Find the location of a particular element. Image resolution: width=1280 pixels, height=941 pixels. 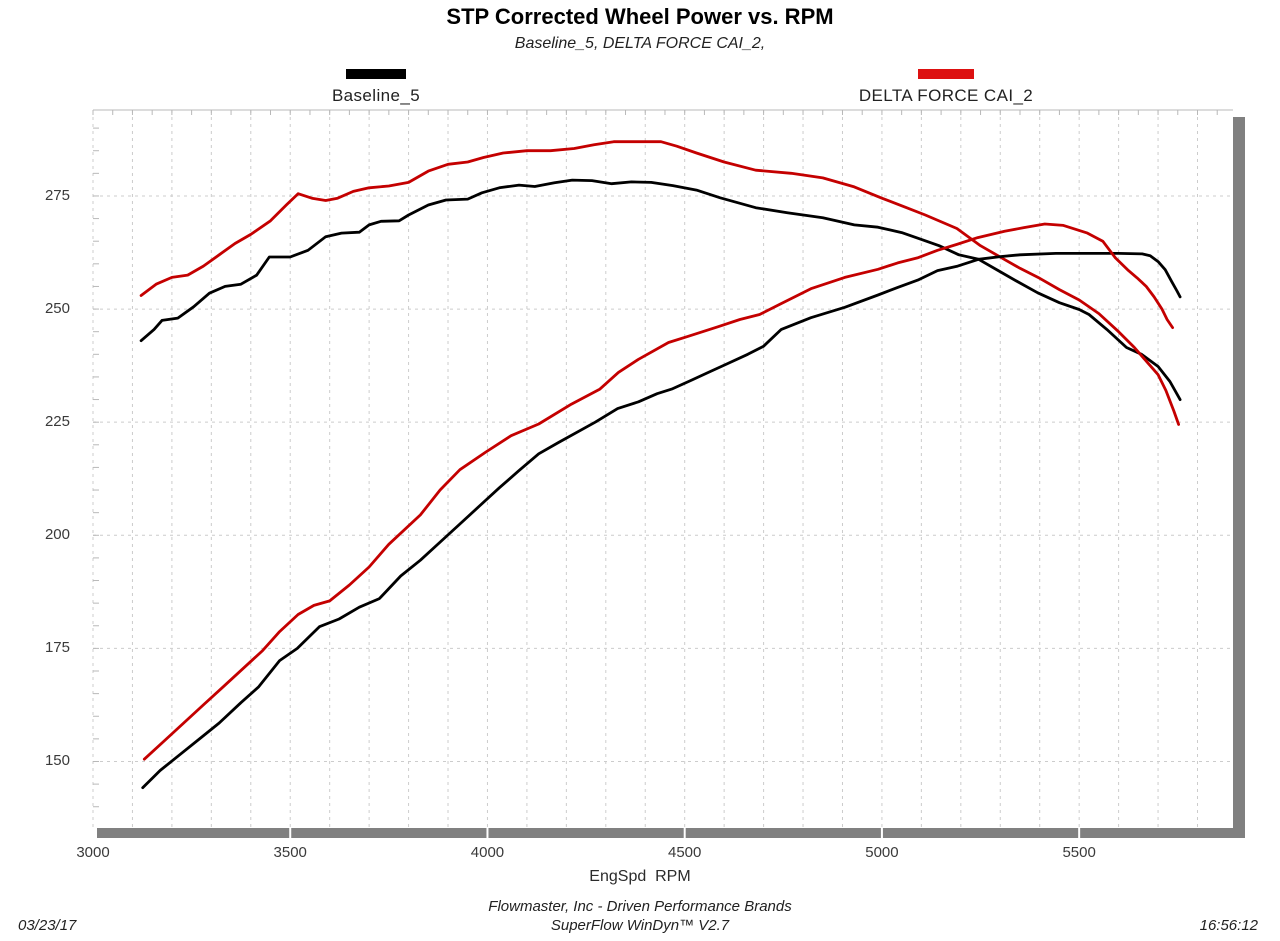

y-tick-label-275: 275 is located at coordinates (57, 195).